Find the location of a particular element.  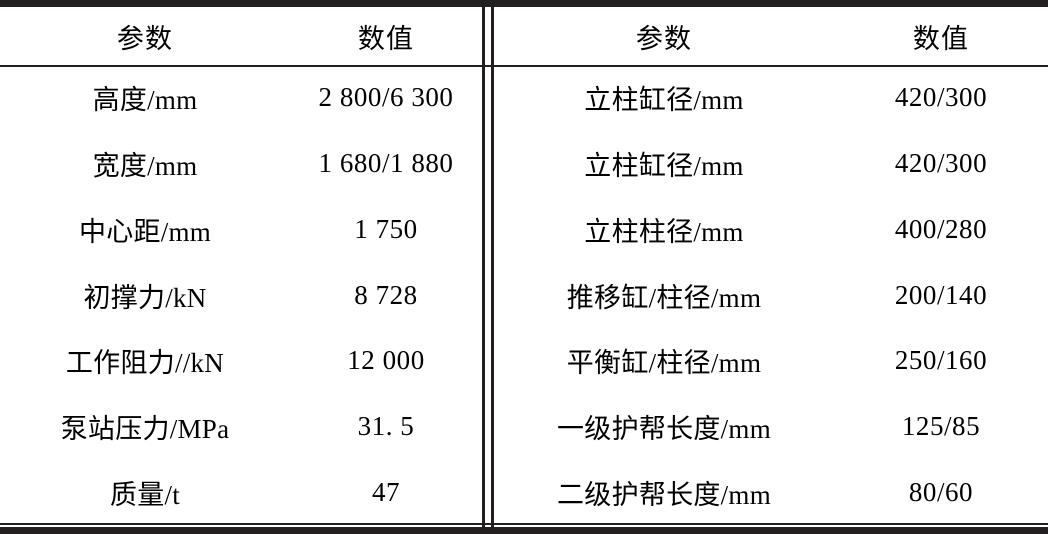

value-label: 31. 5 is located at coordinates (386, 425).